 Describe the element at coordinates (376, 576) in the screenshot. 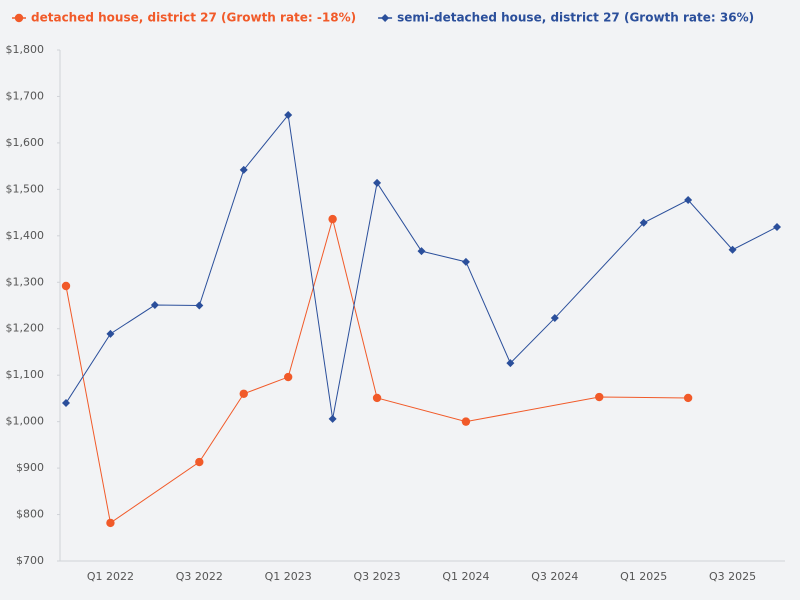

I see `x-tick-label: Q3 2023` at that location.